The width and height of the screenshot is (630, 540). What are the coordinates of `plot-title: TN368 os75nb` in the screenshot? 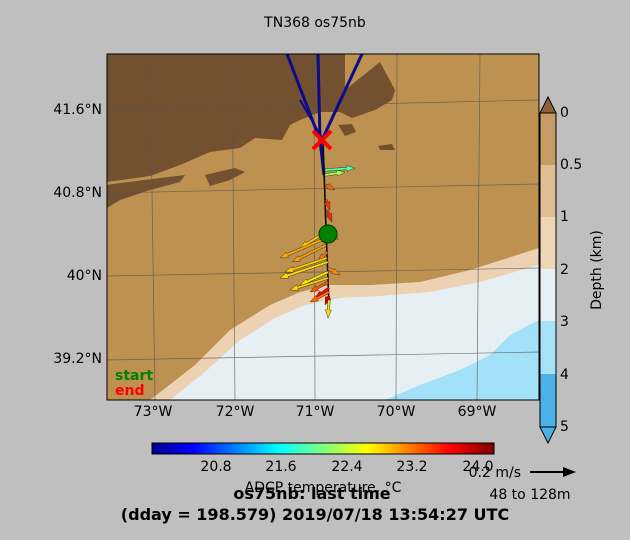 It's located at (314, 23).